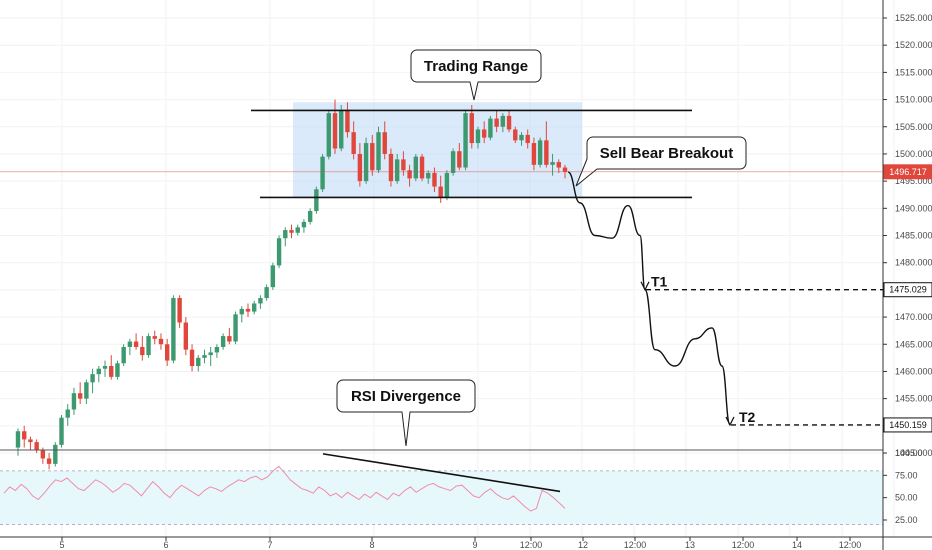  Describe the element at coordinates (476, 66) in the screenshot. I see `trading-range-callout-text: Trading Range` at that location.